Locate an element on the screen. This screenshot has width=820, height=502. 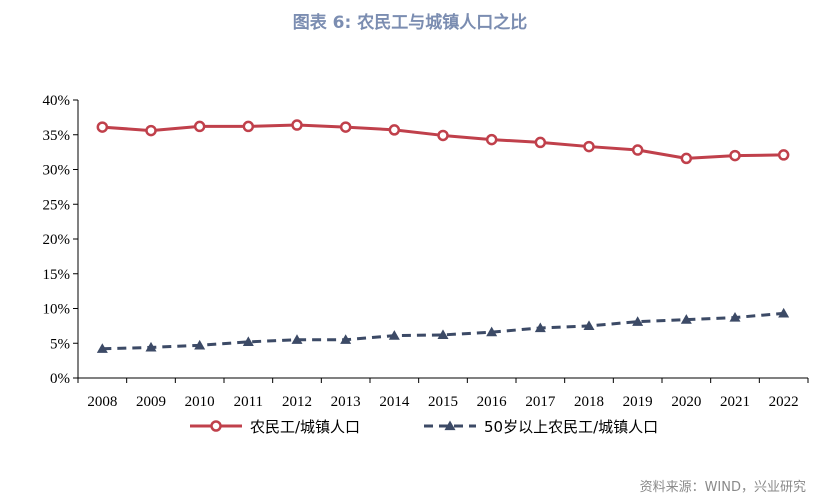
y-tick-label: 40% is located at coordinates (57, 101).